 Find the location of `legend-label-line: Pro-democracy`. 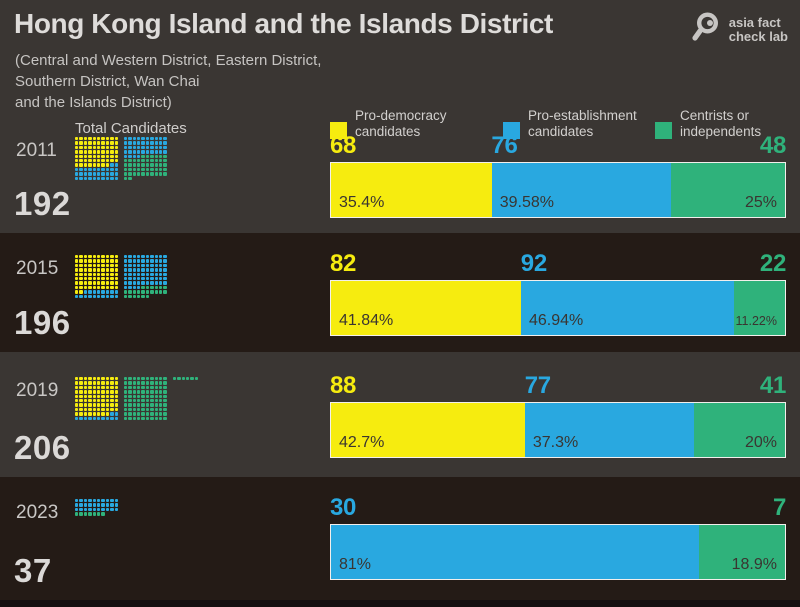

legend-label-line: Pro-democracy is located at coordinates (401, 115).